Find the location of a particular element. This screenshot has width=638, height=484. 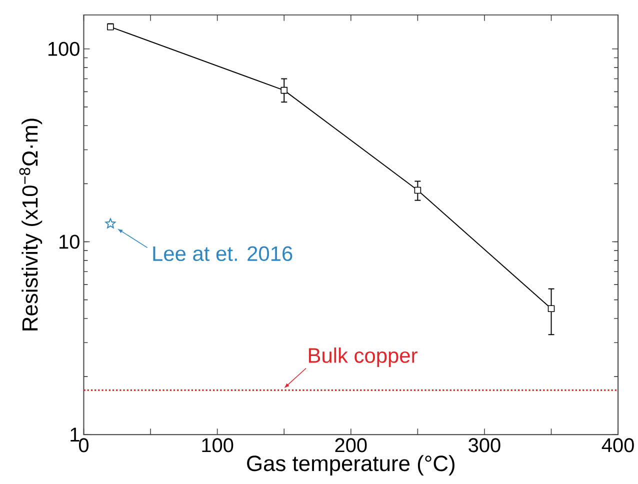

y-tick-label: 1 is located at coordinates (75, 435).